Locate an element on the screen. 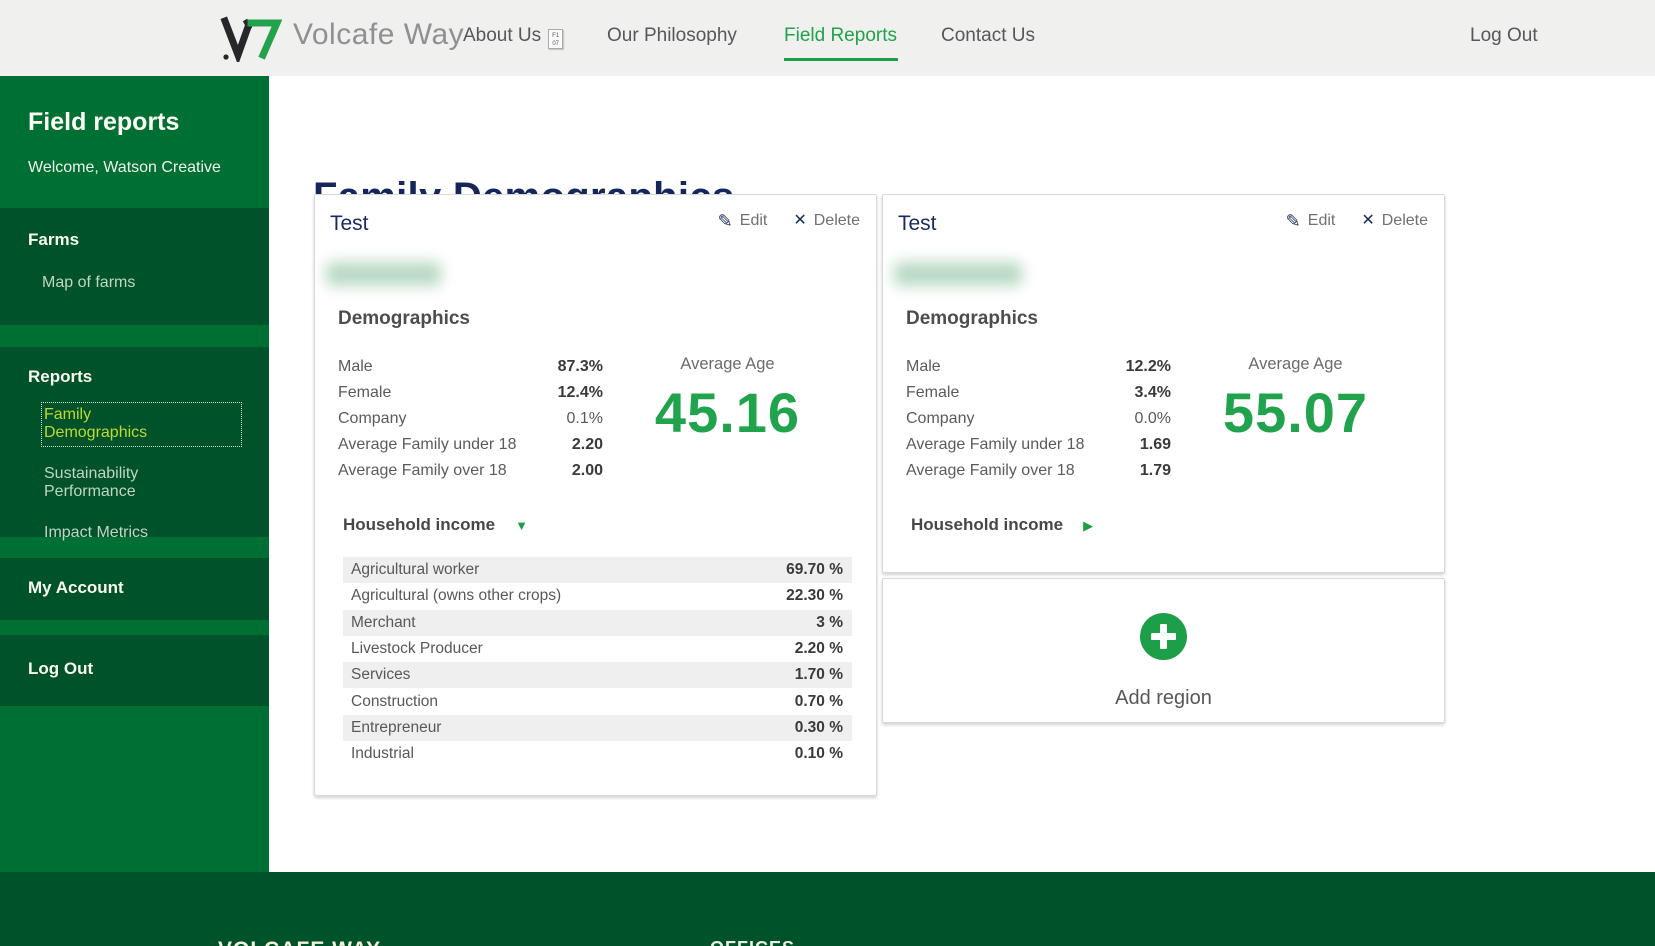  income-value: 3 % is located at coordinates (829, 622).